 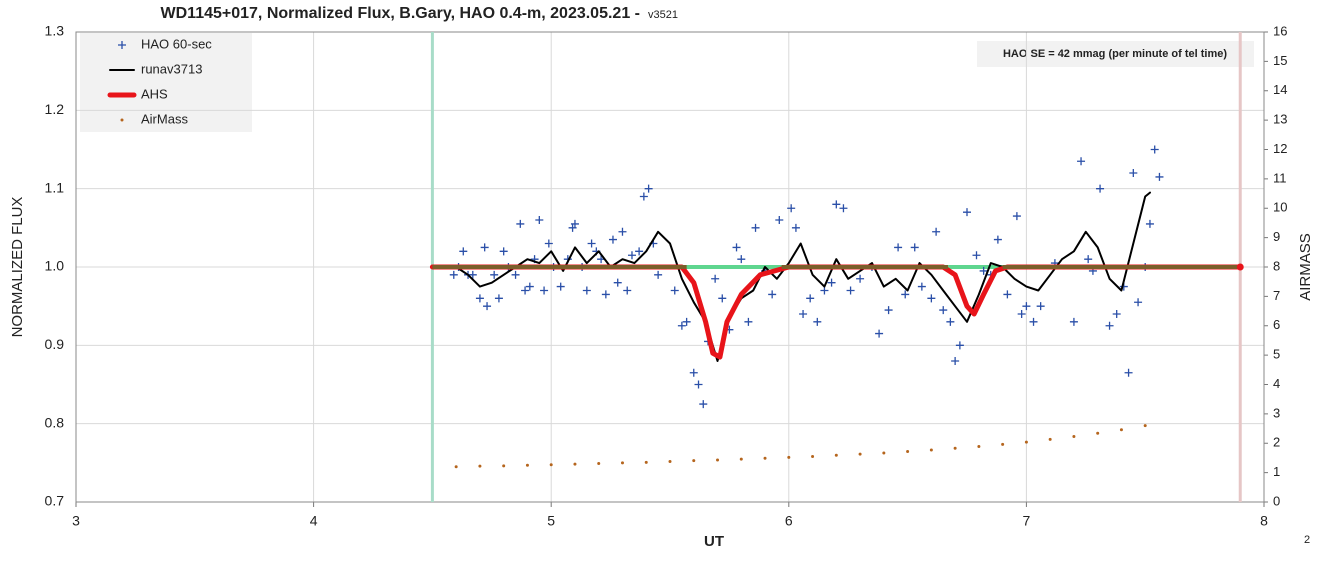 I want to click on y-tick-label: 1.1, so click(x=55, y=187).